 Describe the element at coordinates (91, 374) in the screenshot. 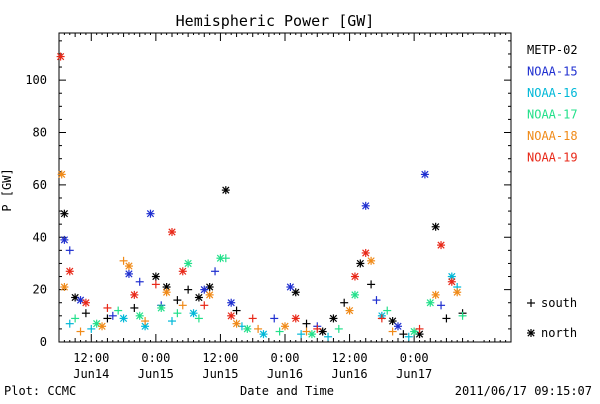

I see `x-tick-date-label: Jun14` at that location.